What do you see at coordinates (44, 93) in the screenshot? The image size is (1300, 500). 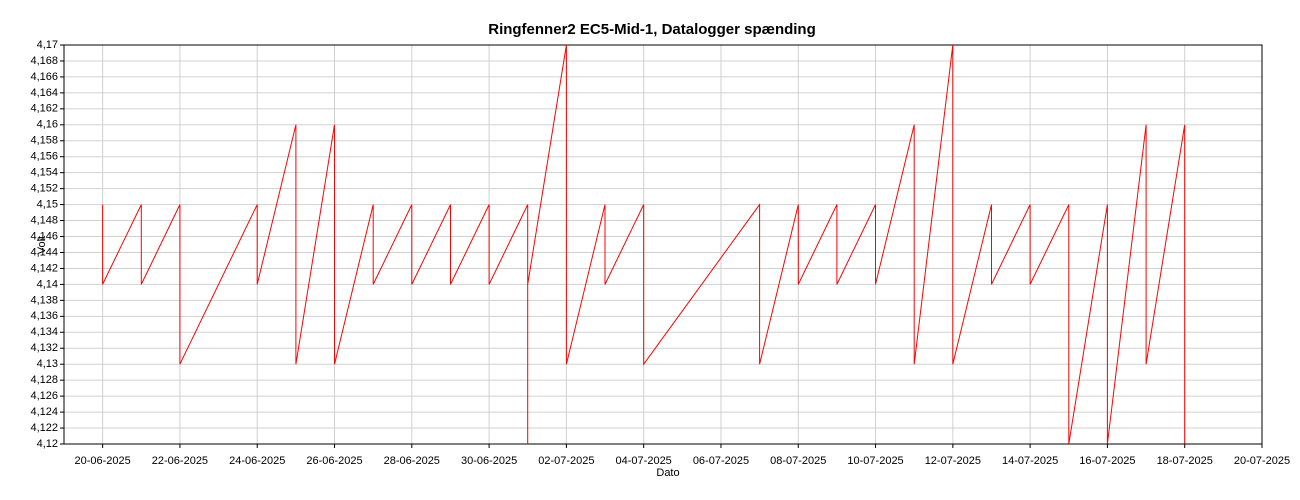 I see `y-tick-label: 4,164` at bounding box center [44, 93].